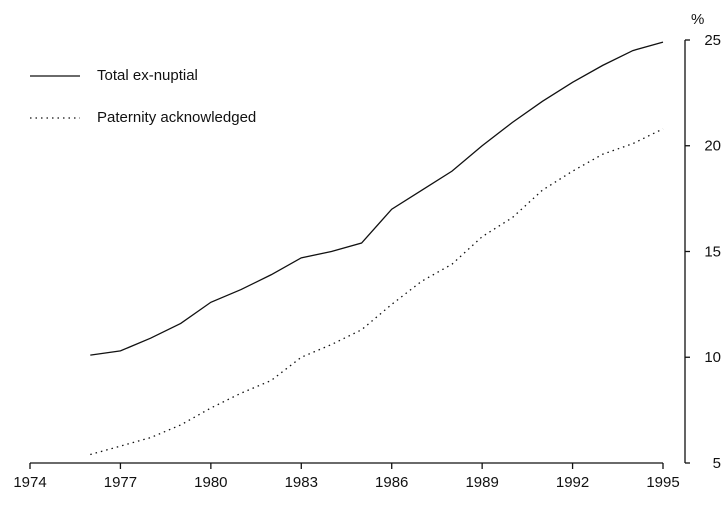 The image size is (727, 514). What do you see at coordinates (662, 482) in the screenshot?
I see `x-tick-label: 1995` at bounding box center [662, 482].